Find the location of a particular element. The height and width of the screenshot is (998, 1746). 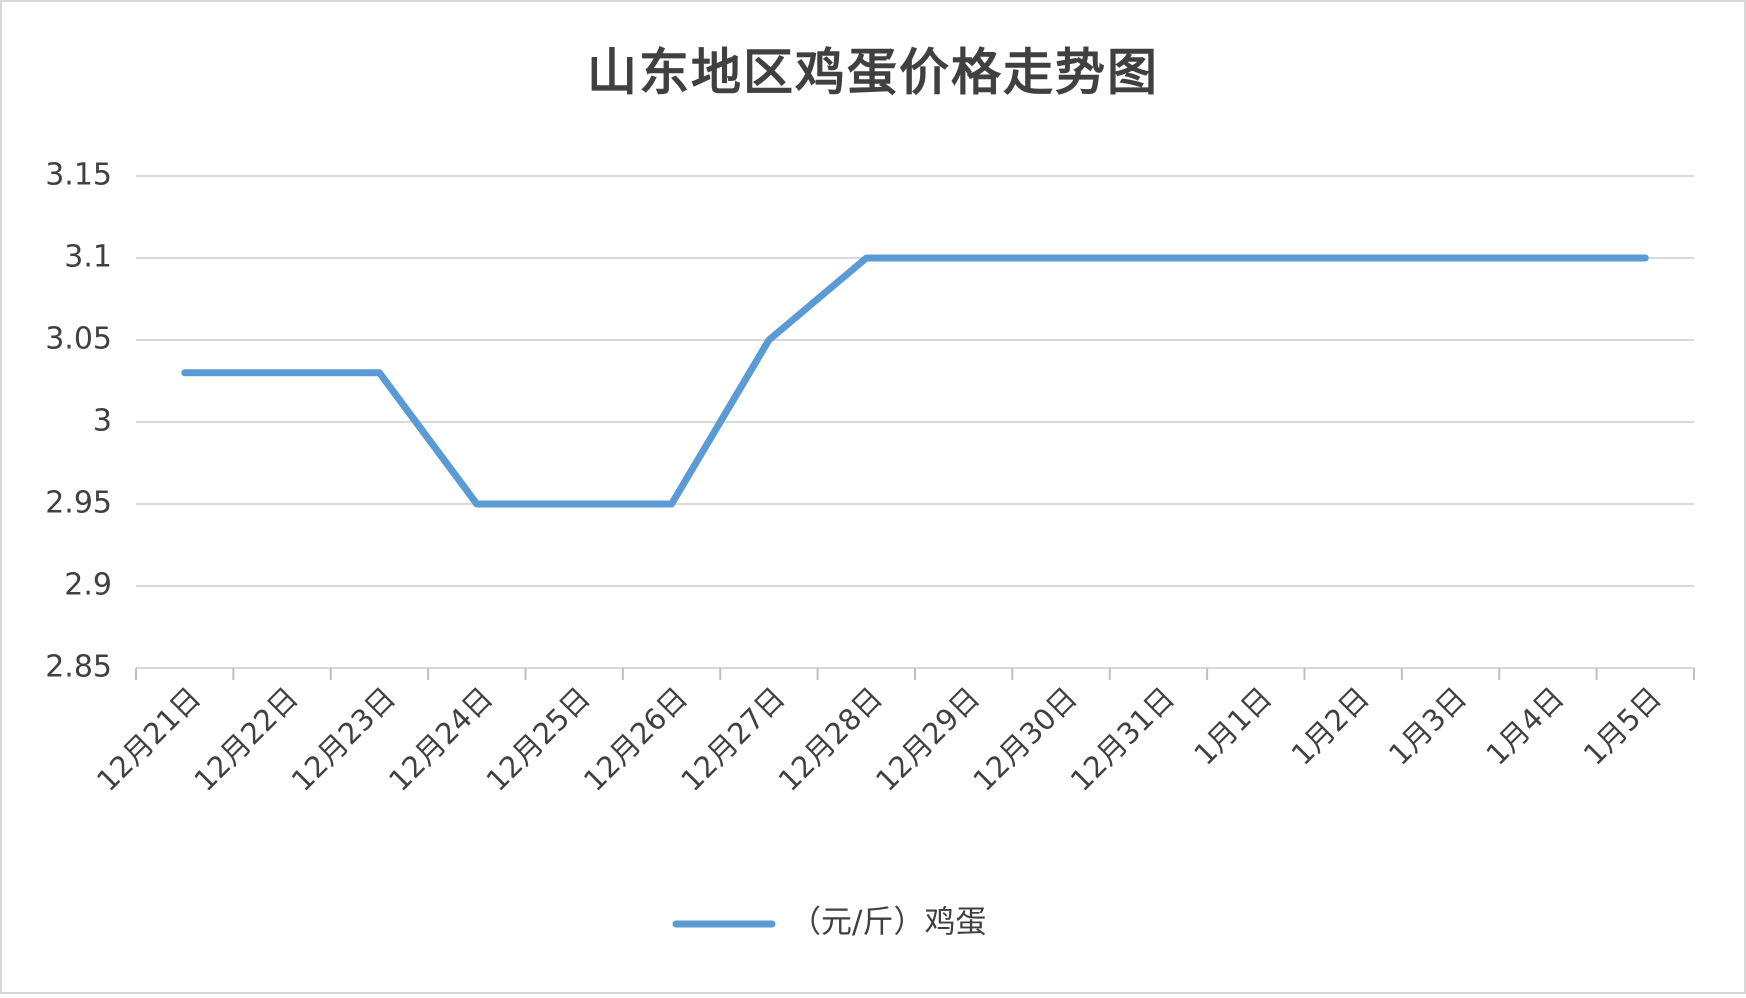

y-tick-label: 2.85 is located at coordinates (78, 667).